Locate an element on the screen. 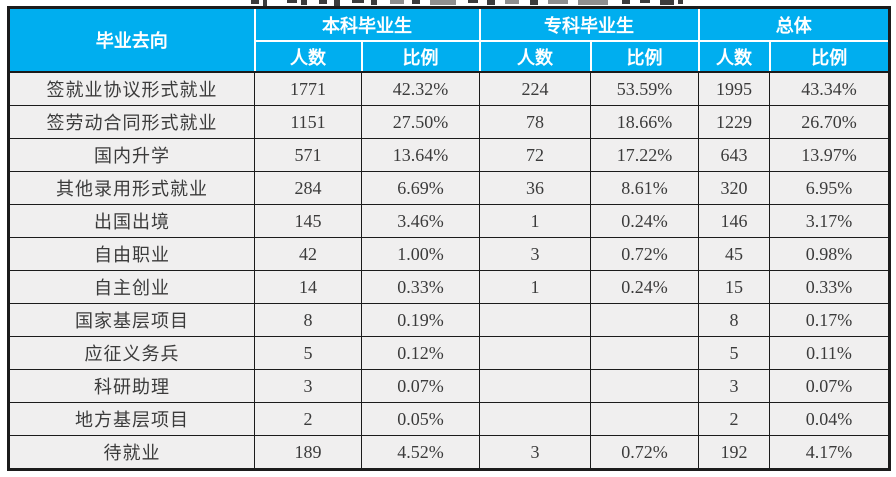  row-label: 地方基层项目 is located at coordinates (131, 419).